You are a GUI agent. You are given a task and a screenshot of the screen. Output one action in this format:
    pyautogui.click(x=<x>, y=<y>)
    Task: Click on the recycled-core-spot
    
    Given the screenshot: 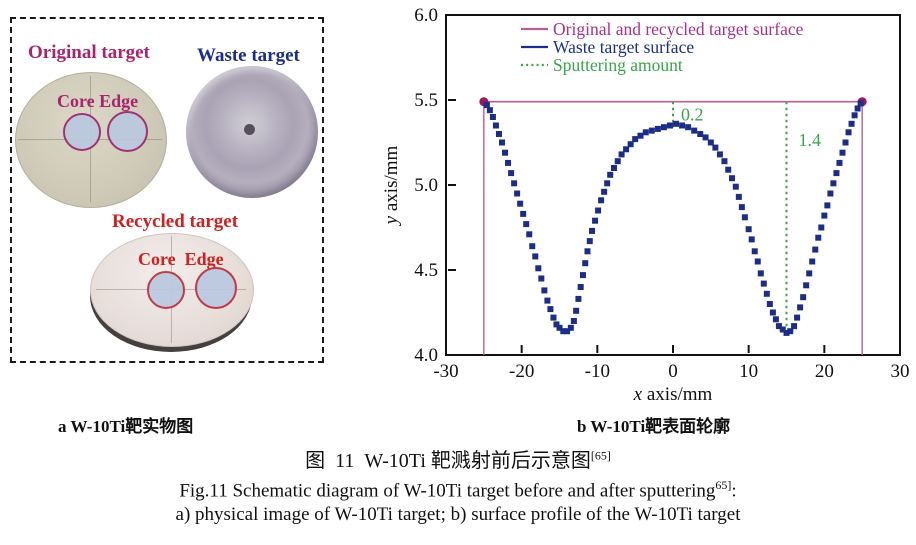 What is the action you would take?
    pyautogui.click(x=166, y=290)
    